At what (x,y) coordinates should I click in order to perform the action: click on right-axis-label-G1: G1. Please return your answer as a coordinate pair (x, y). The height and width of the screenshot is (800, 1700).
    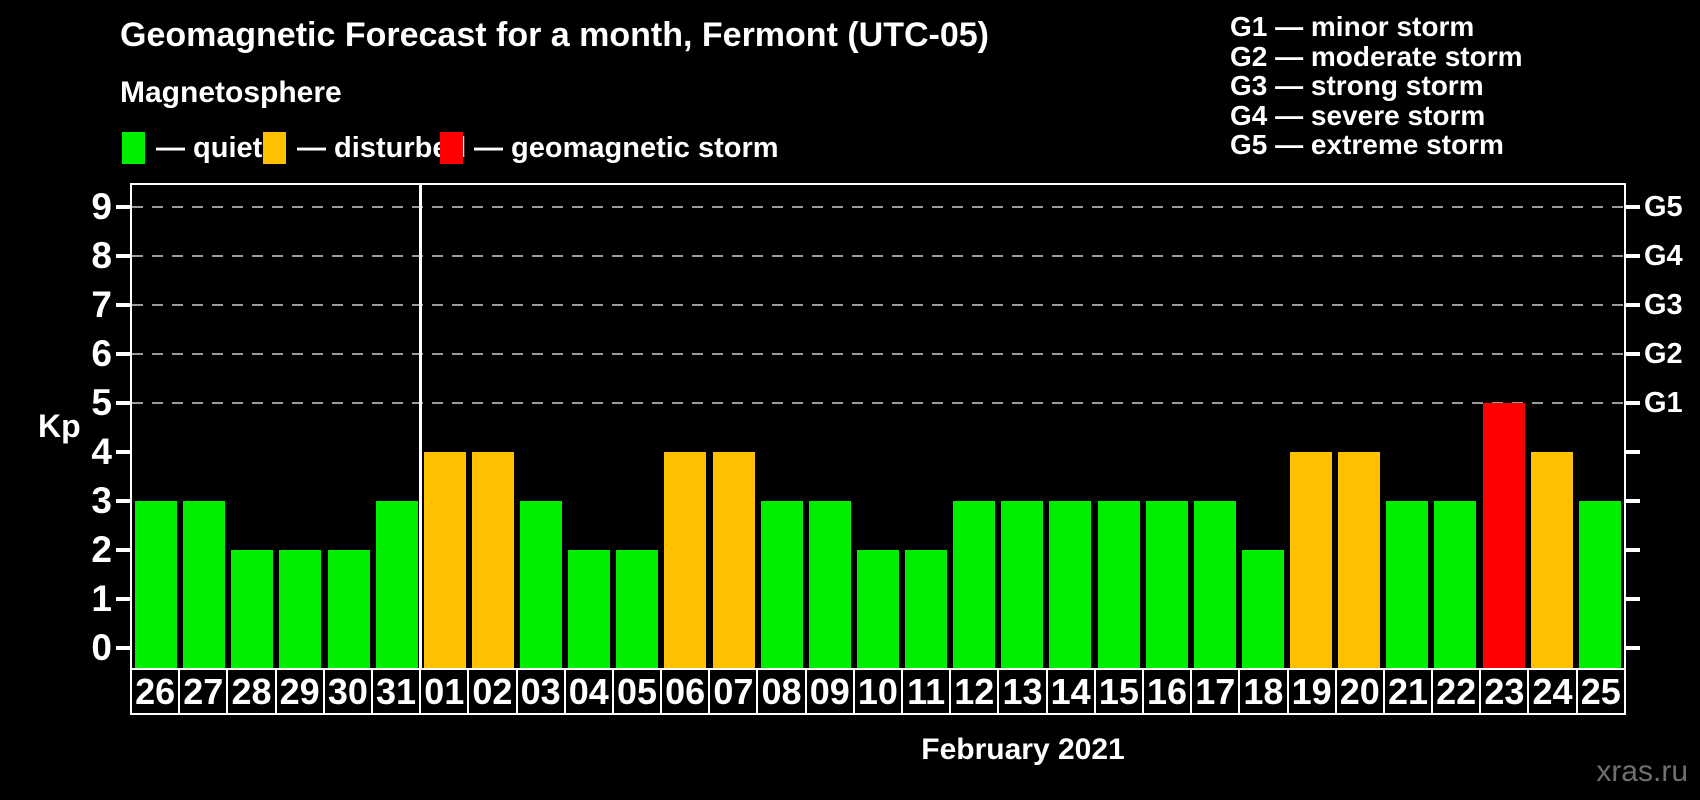
    Looking at the image, I should click on (1663, 403).